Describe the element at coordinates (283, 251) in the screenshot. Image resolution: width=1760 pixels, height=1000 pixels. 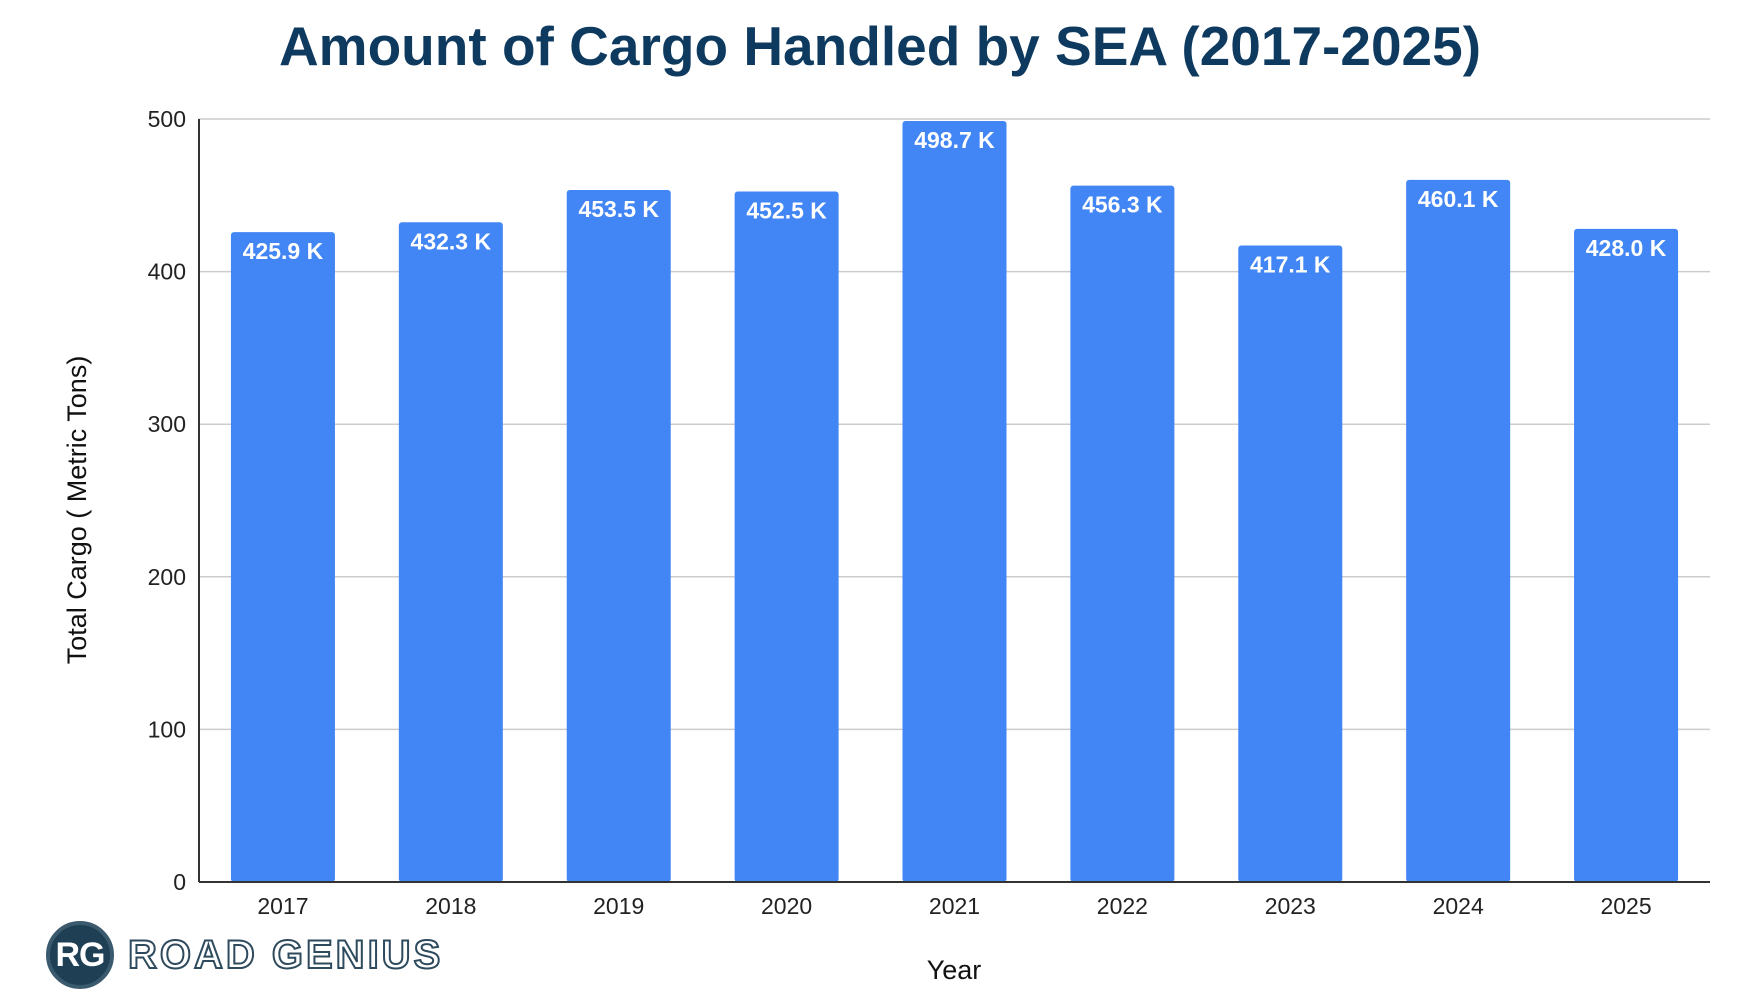
I see `data-label: 425.9 K` at that location.